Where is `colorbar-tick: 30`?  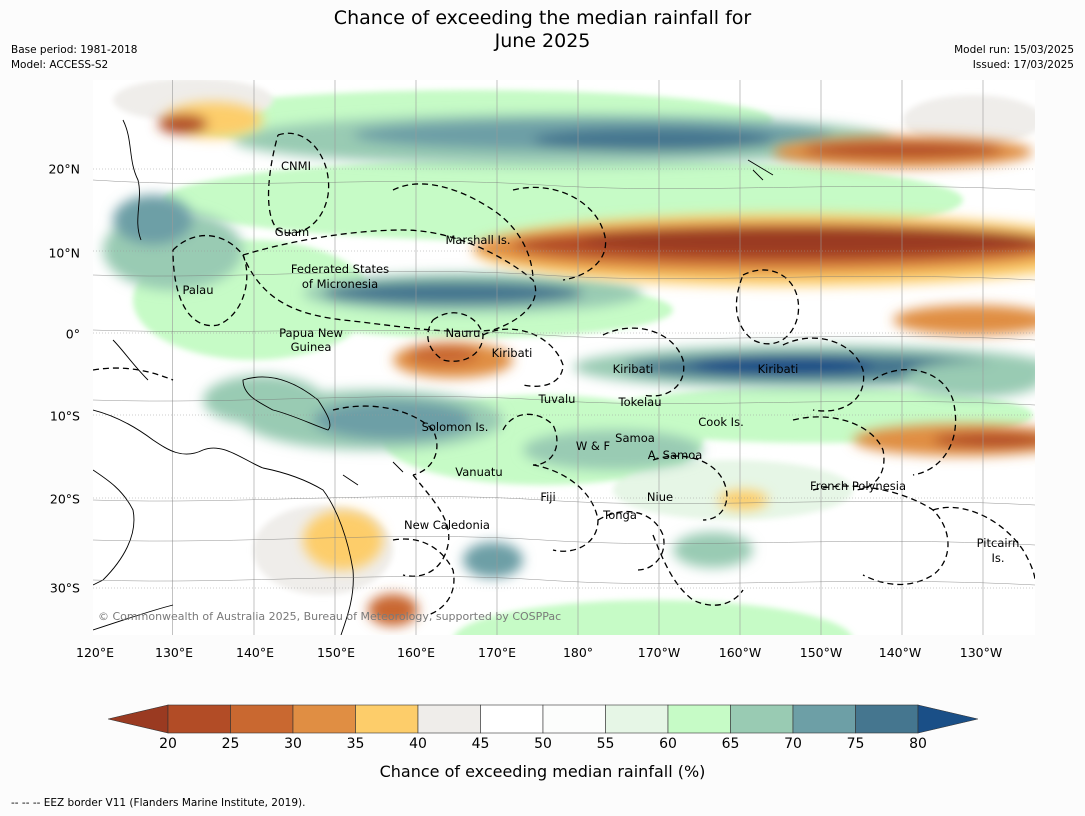 colorbar-tick: 30 is located at coordinates (293, 744).